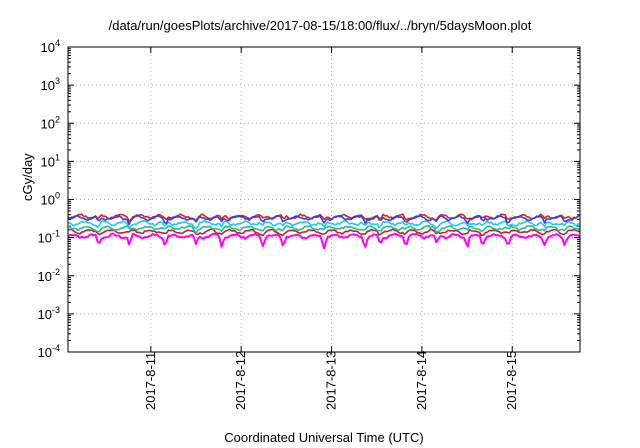  What do you see at coordinates (50, 160) in the screenshot?
I see `y-tick-label: 10¹` at bounding box center [50, 160].